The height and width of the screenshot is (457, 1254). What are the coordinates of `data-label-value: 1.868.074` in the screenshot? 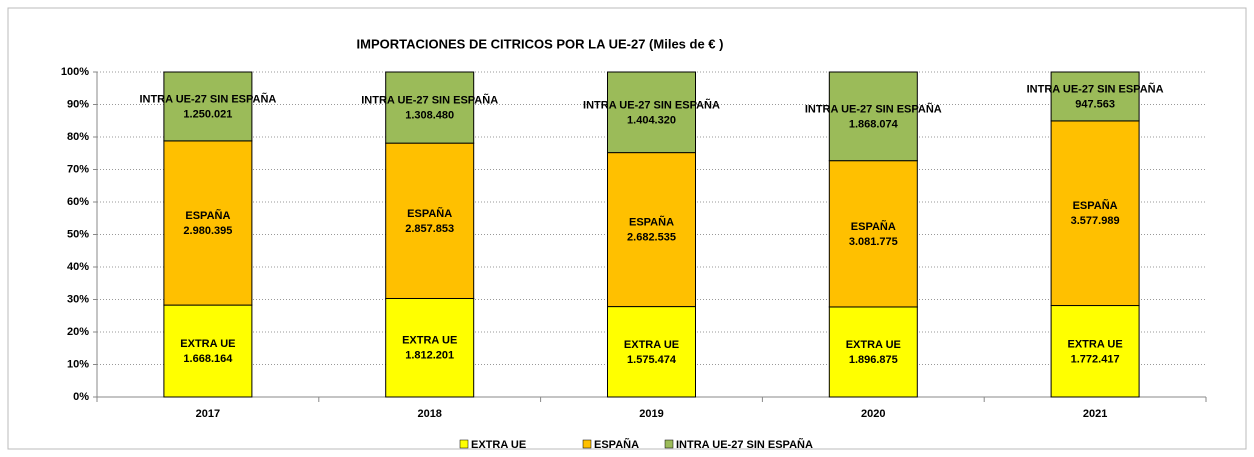 It's located at (874, 124).